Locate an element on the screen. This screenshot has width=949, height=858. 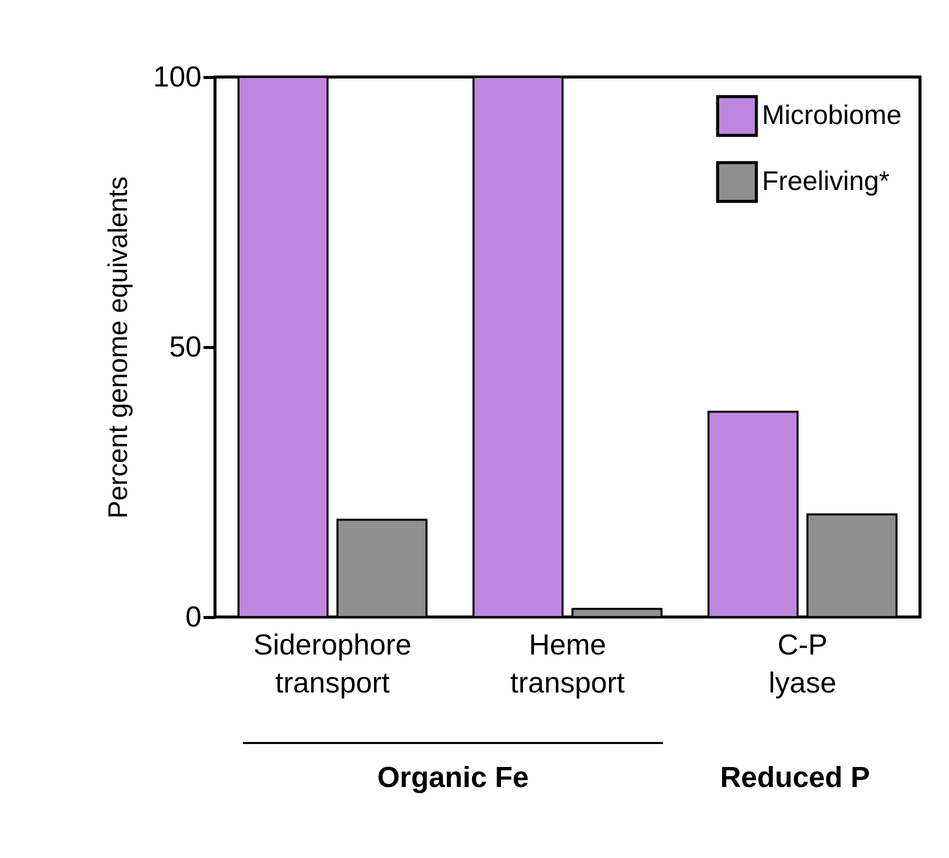
legend-label: Microbiome is located at coordinates (832, 115).